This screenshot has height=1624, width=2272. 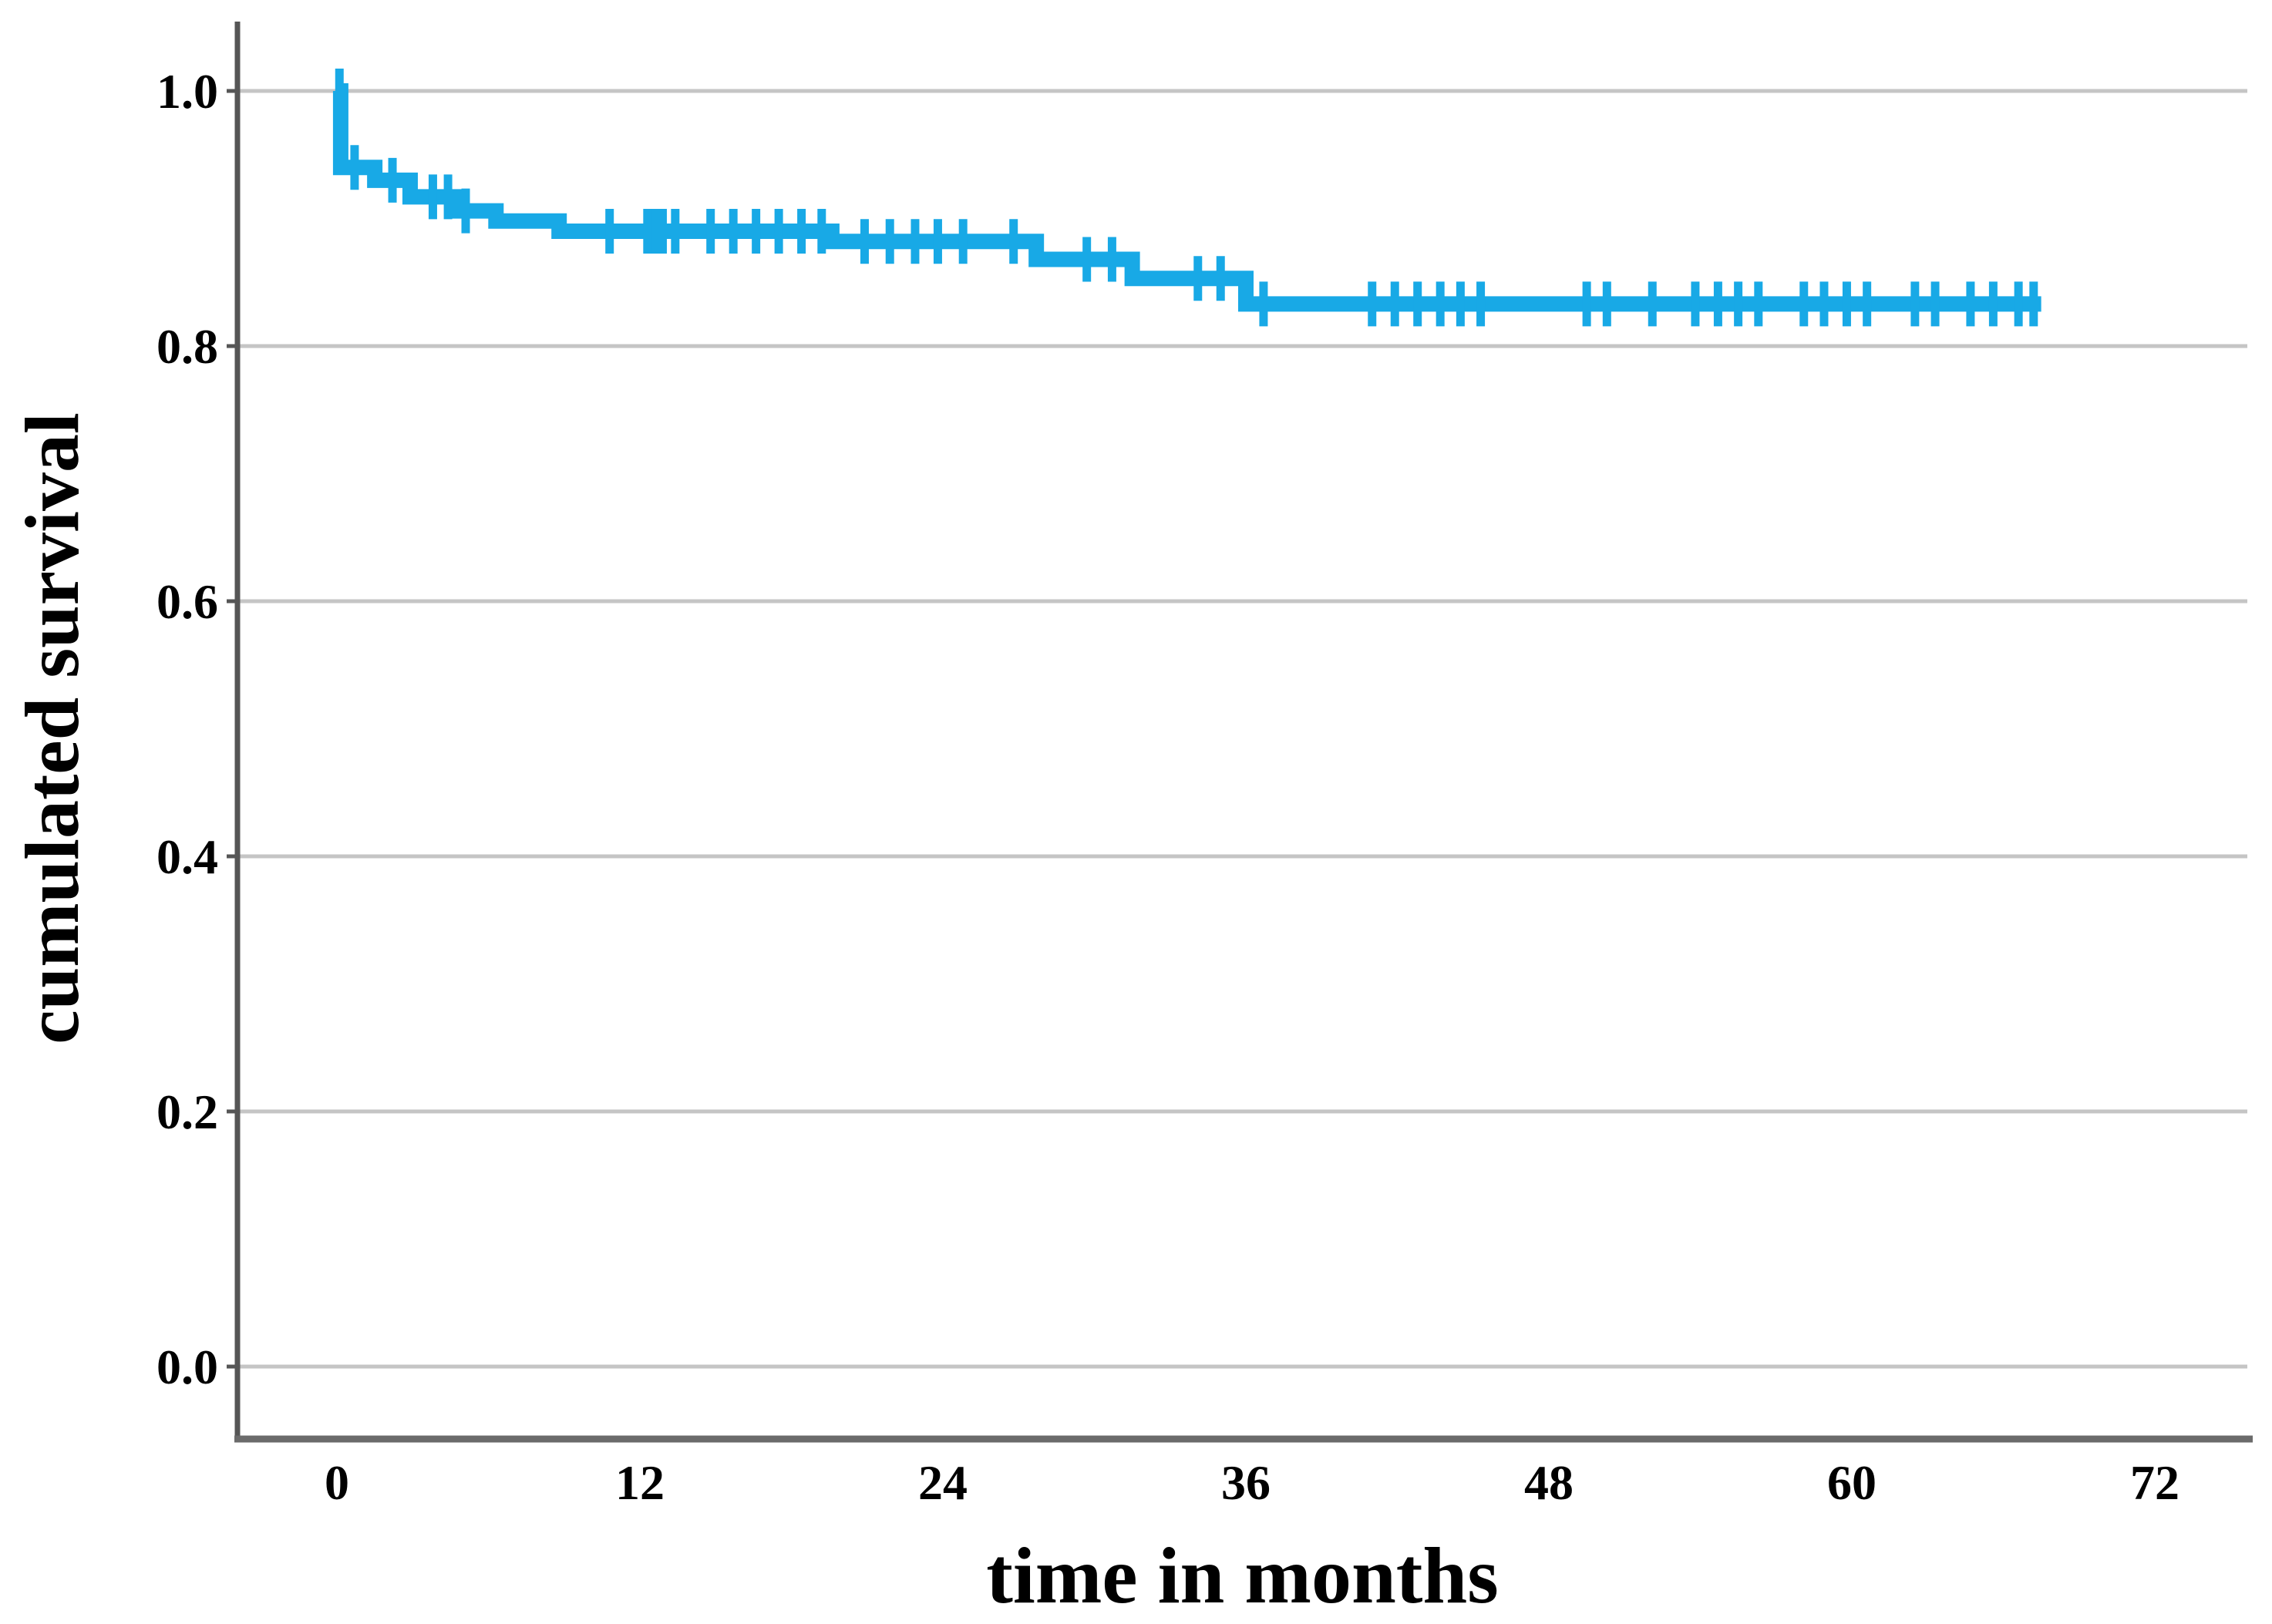 I want to click on x-tick-label: 36, so click(x=1246, y=1482).